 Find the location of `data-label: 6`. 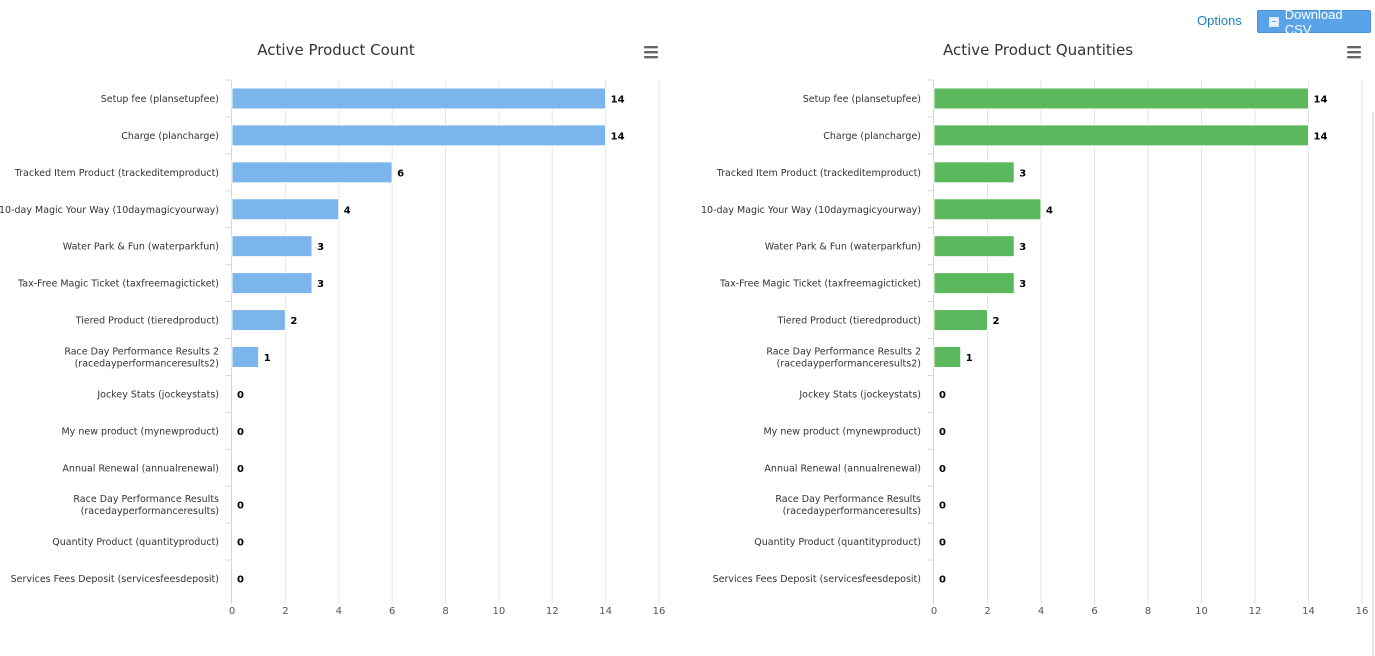

data-label: 6 is located at coordinates (400, 173).